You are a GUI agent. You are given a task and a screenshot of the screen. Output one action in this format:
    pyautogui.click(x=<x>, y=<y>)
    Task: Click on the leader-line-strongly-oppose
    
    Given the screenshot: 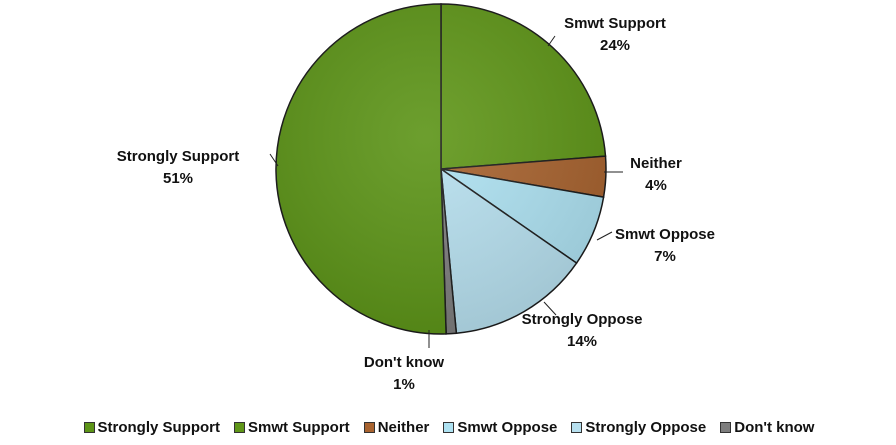 What is the action you would take?
    pyautogui.click(x=550, y=308)
    